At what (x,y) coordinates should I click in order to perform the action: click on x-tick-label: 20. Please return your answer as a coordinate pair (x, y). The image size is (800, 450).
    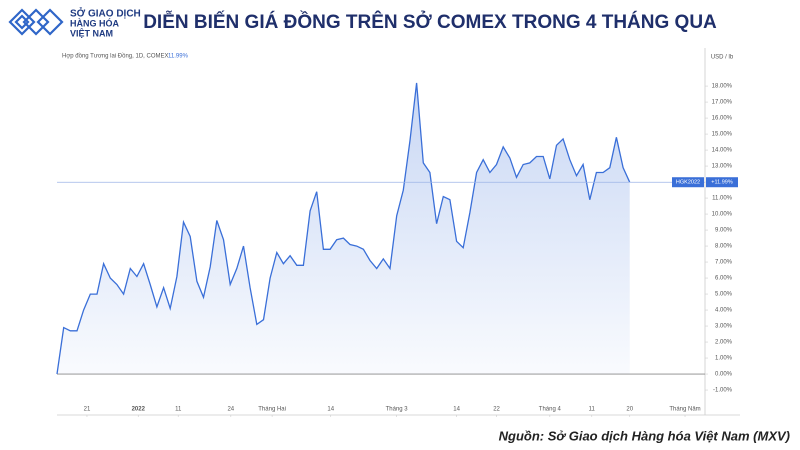
    Looking at the image, I should click on (629, 410).